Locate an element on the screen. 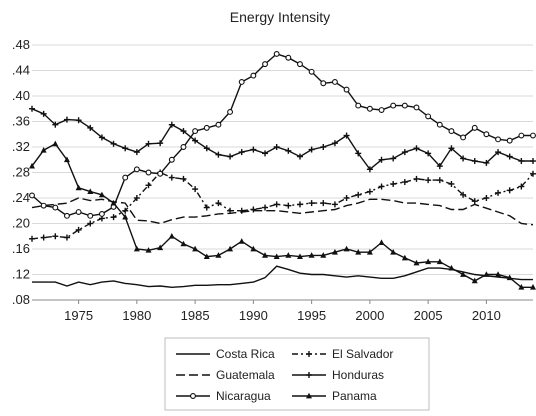 The width and height of the screenshot is (536, 416). series-costa-rica is located at coordinates (282, 277).